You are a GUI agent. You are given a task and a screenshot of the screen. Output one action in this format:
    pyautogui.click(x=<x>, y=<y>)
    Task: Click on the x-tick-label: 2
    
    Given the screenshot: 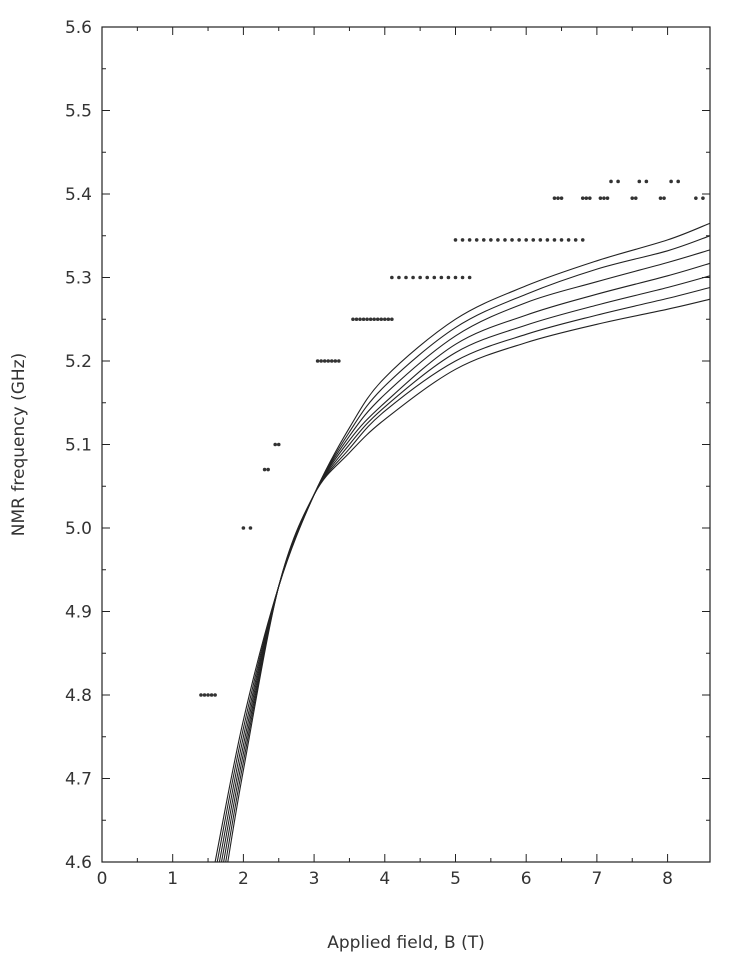 What is the action you would take?
    pyautogui.click(x=243, y=879)
    